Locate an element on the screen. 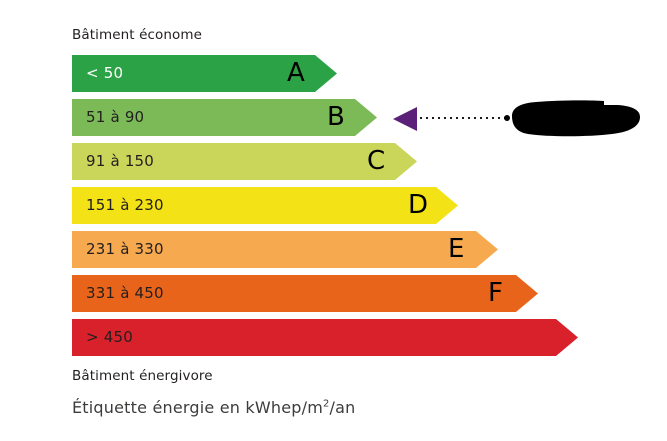 Image resolution: width=667 pixels, height=441 pixels. energy-band-b: 51 à 90 B is located at coordinates (224, 117).